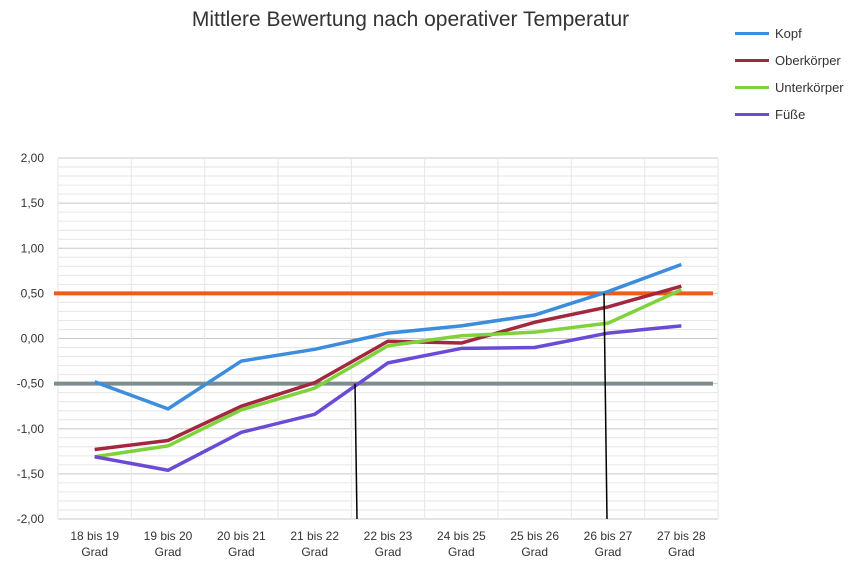  I want to click on x-tick-label: 24 bis 25, so click(461, 536).